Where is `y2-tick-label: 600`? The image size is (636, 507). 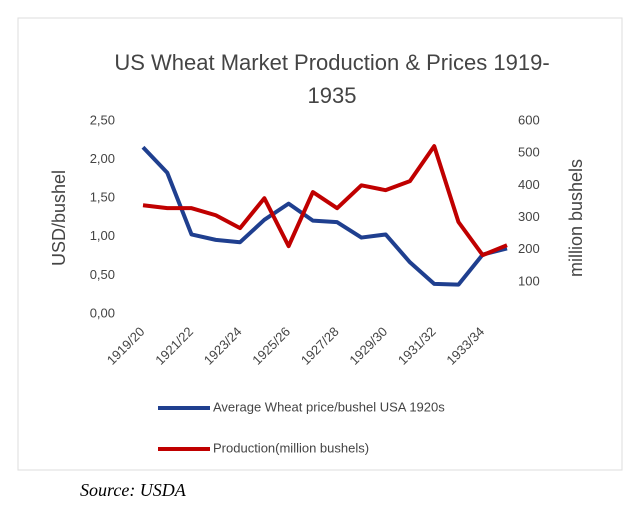 y2-tick-label: 600 is located at coordinates (529, 119).